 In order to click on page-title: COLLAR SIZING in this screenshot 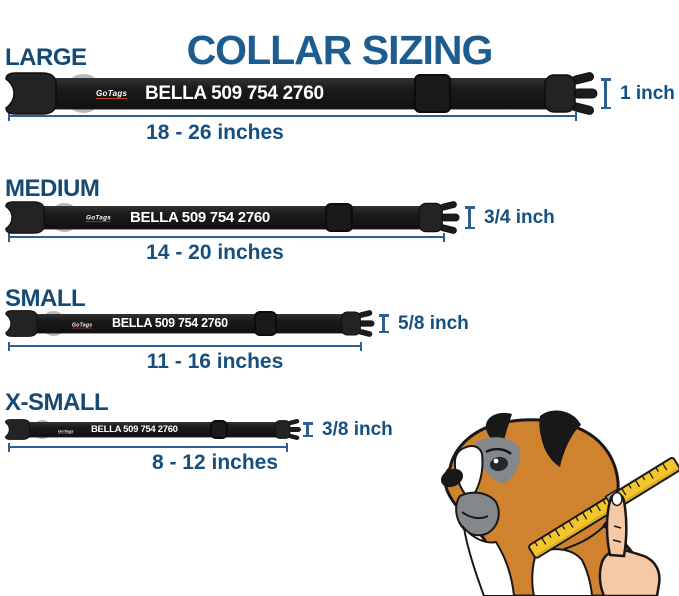, I will do `click(340, 50)`.